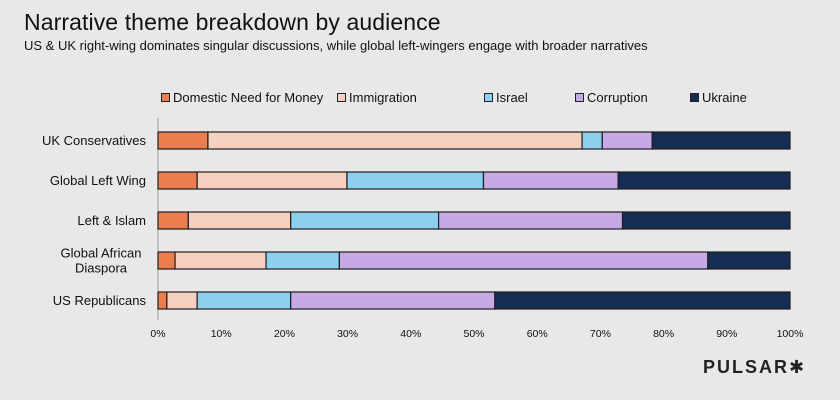 This screenshot has width=840, height=400. I want to click on chart-title: Narrative theme breakdown by audience, so click(232, 22).